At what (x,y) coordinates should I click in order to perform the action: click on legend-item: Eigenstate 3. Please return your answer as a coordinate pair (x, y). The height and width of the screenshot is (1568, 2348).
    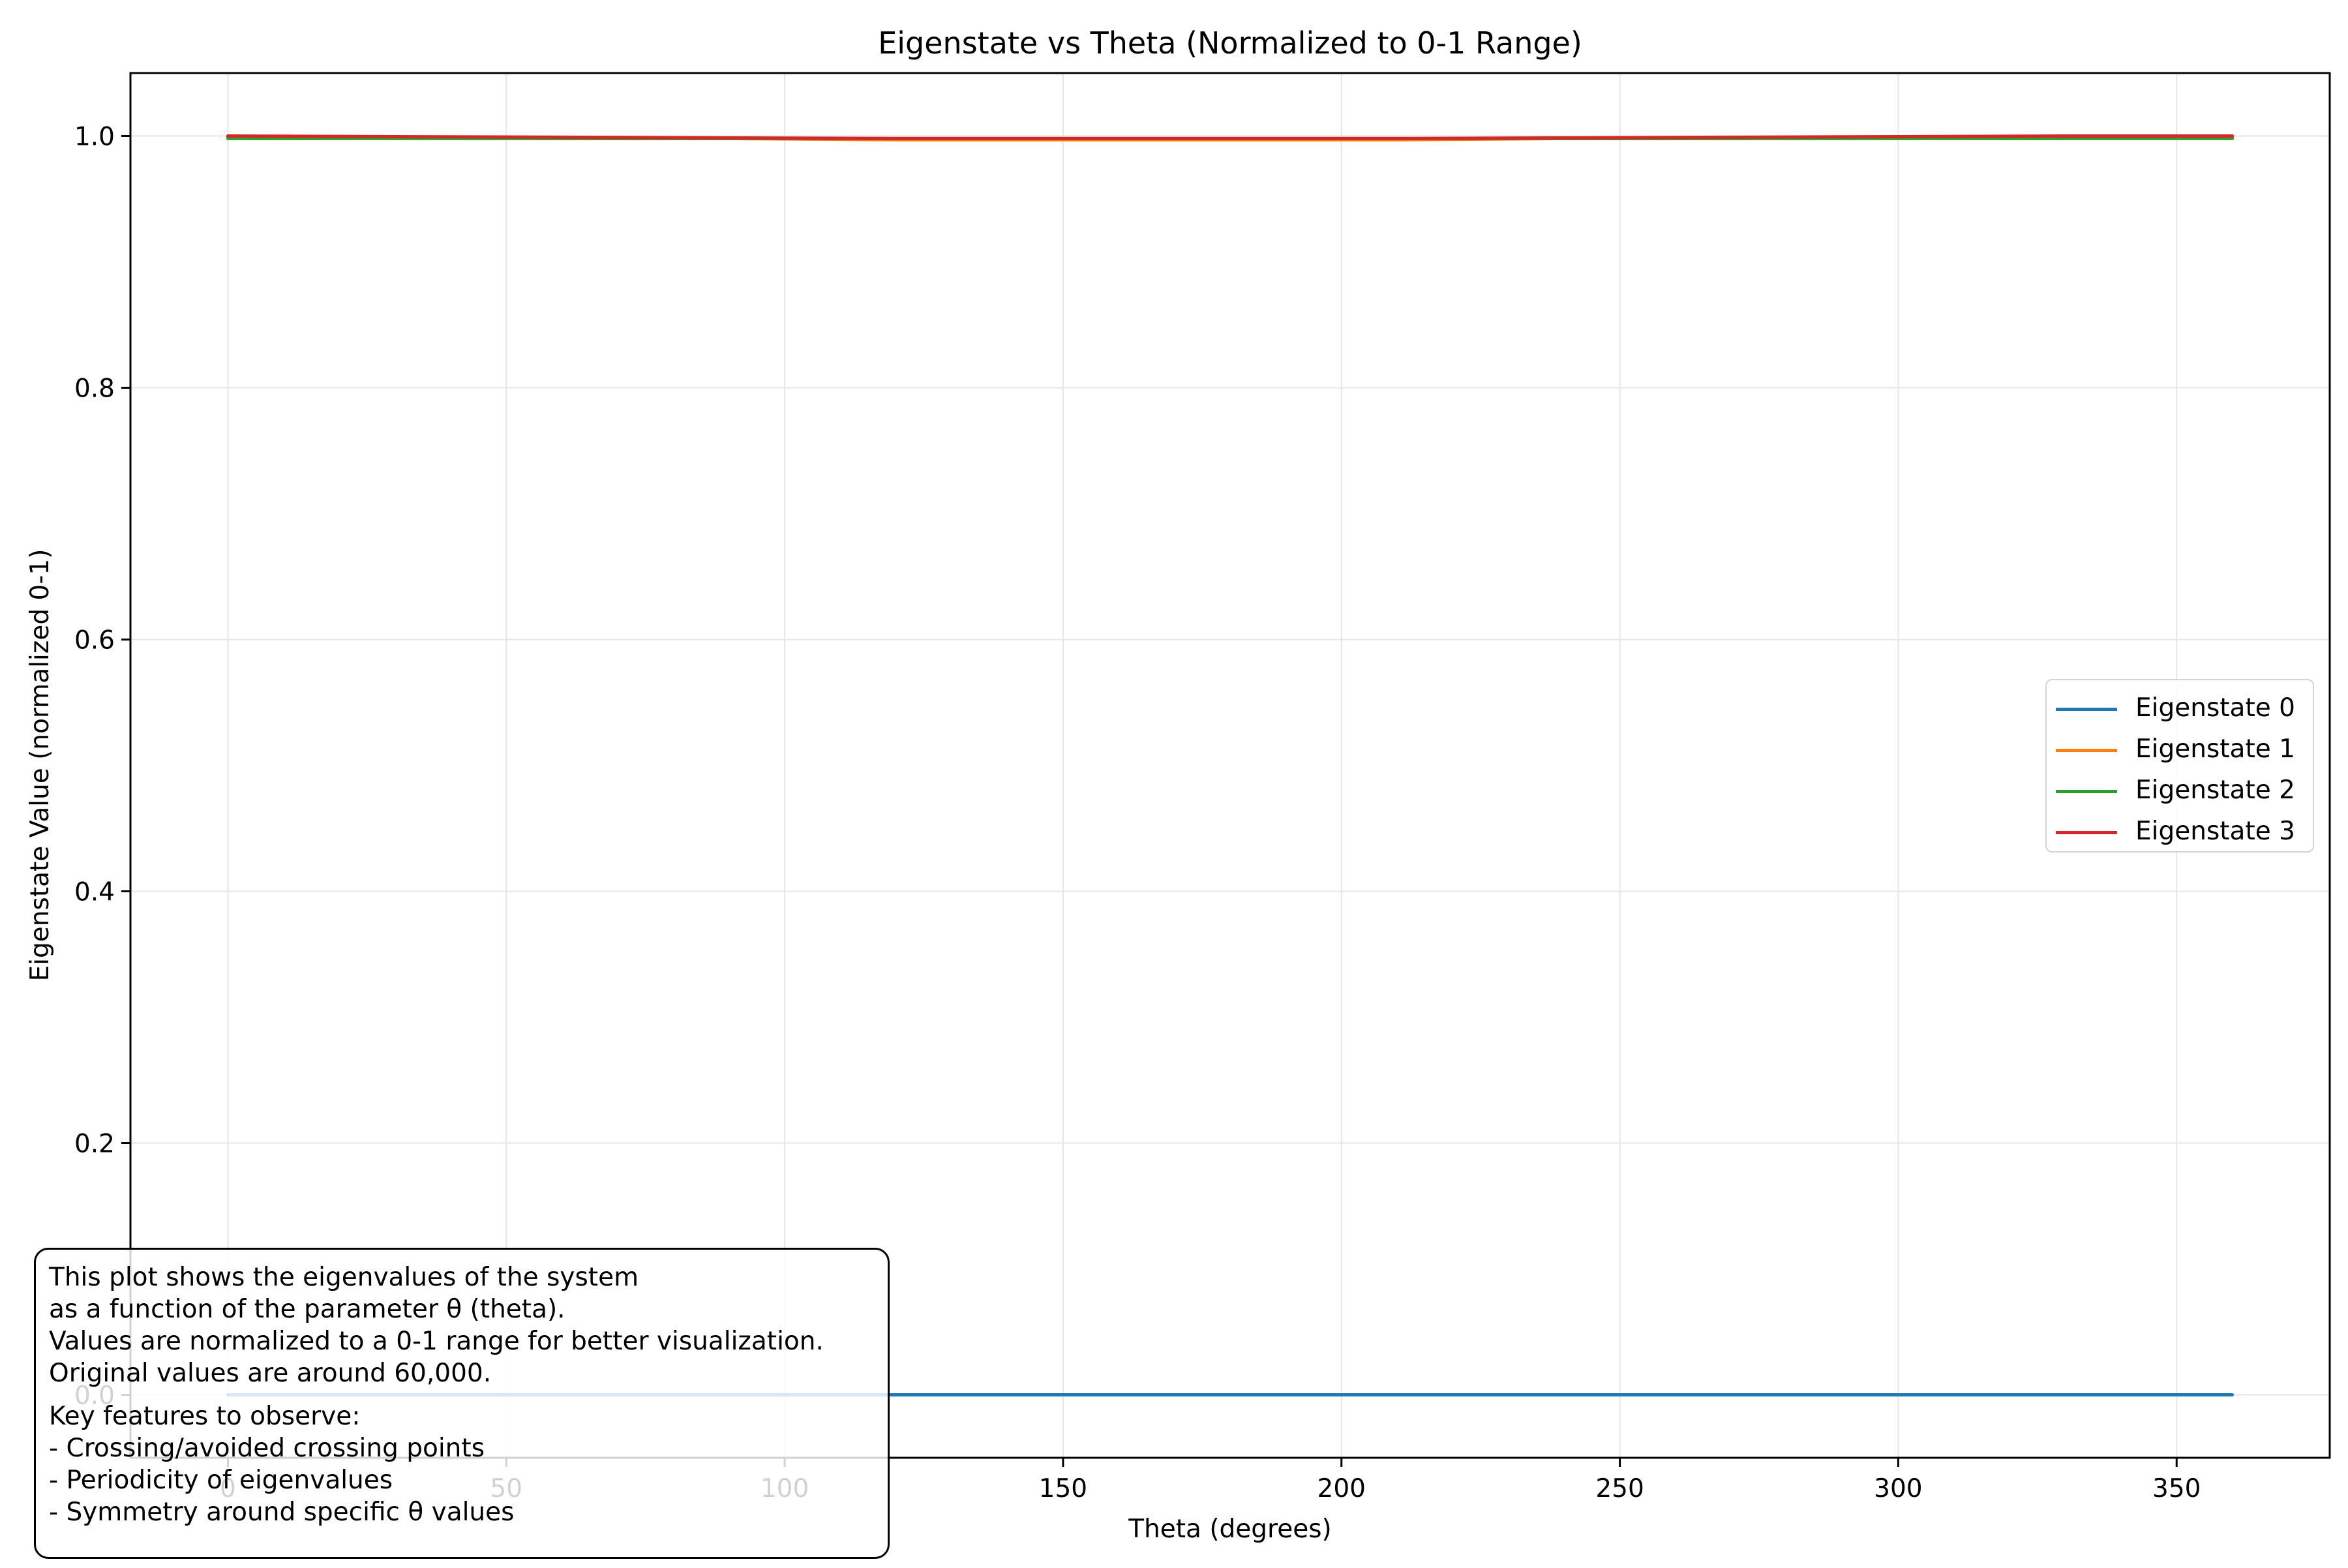
    Looking at the image, I should click on (2180, 831).